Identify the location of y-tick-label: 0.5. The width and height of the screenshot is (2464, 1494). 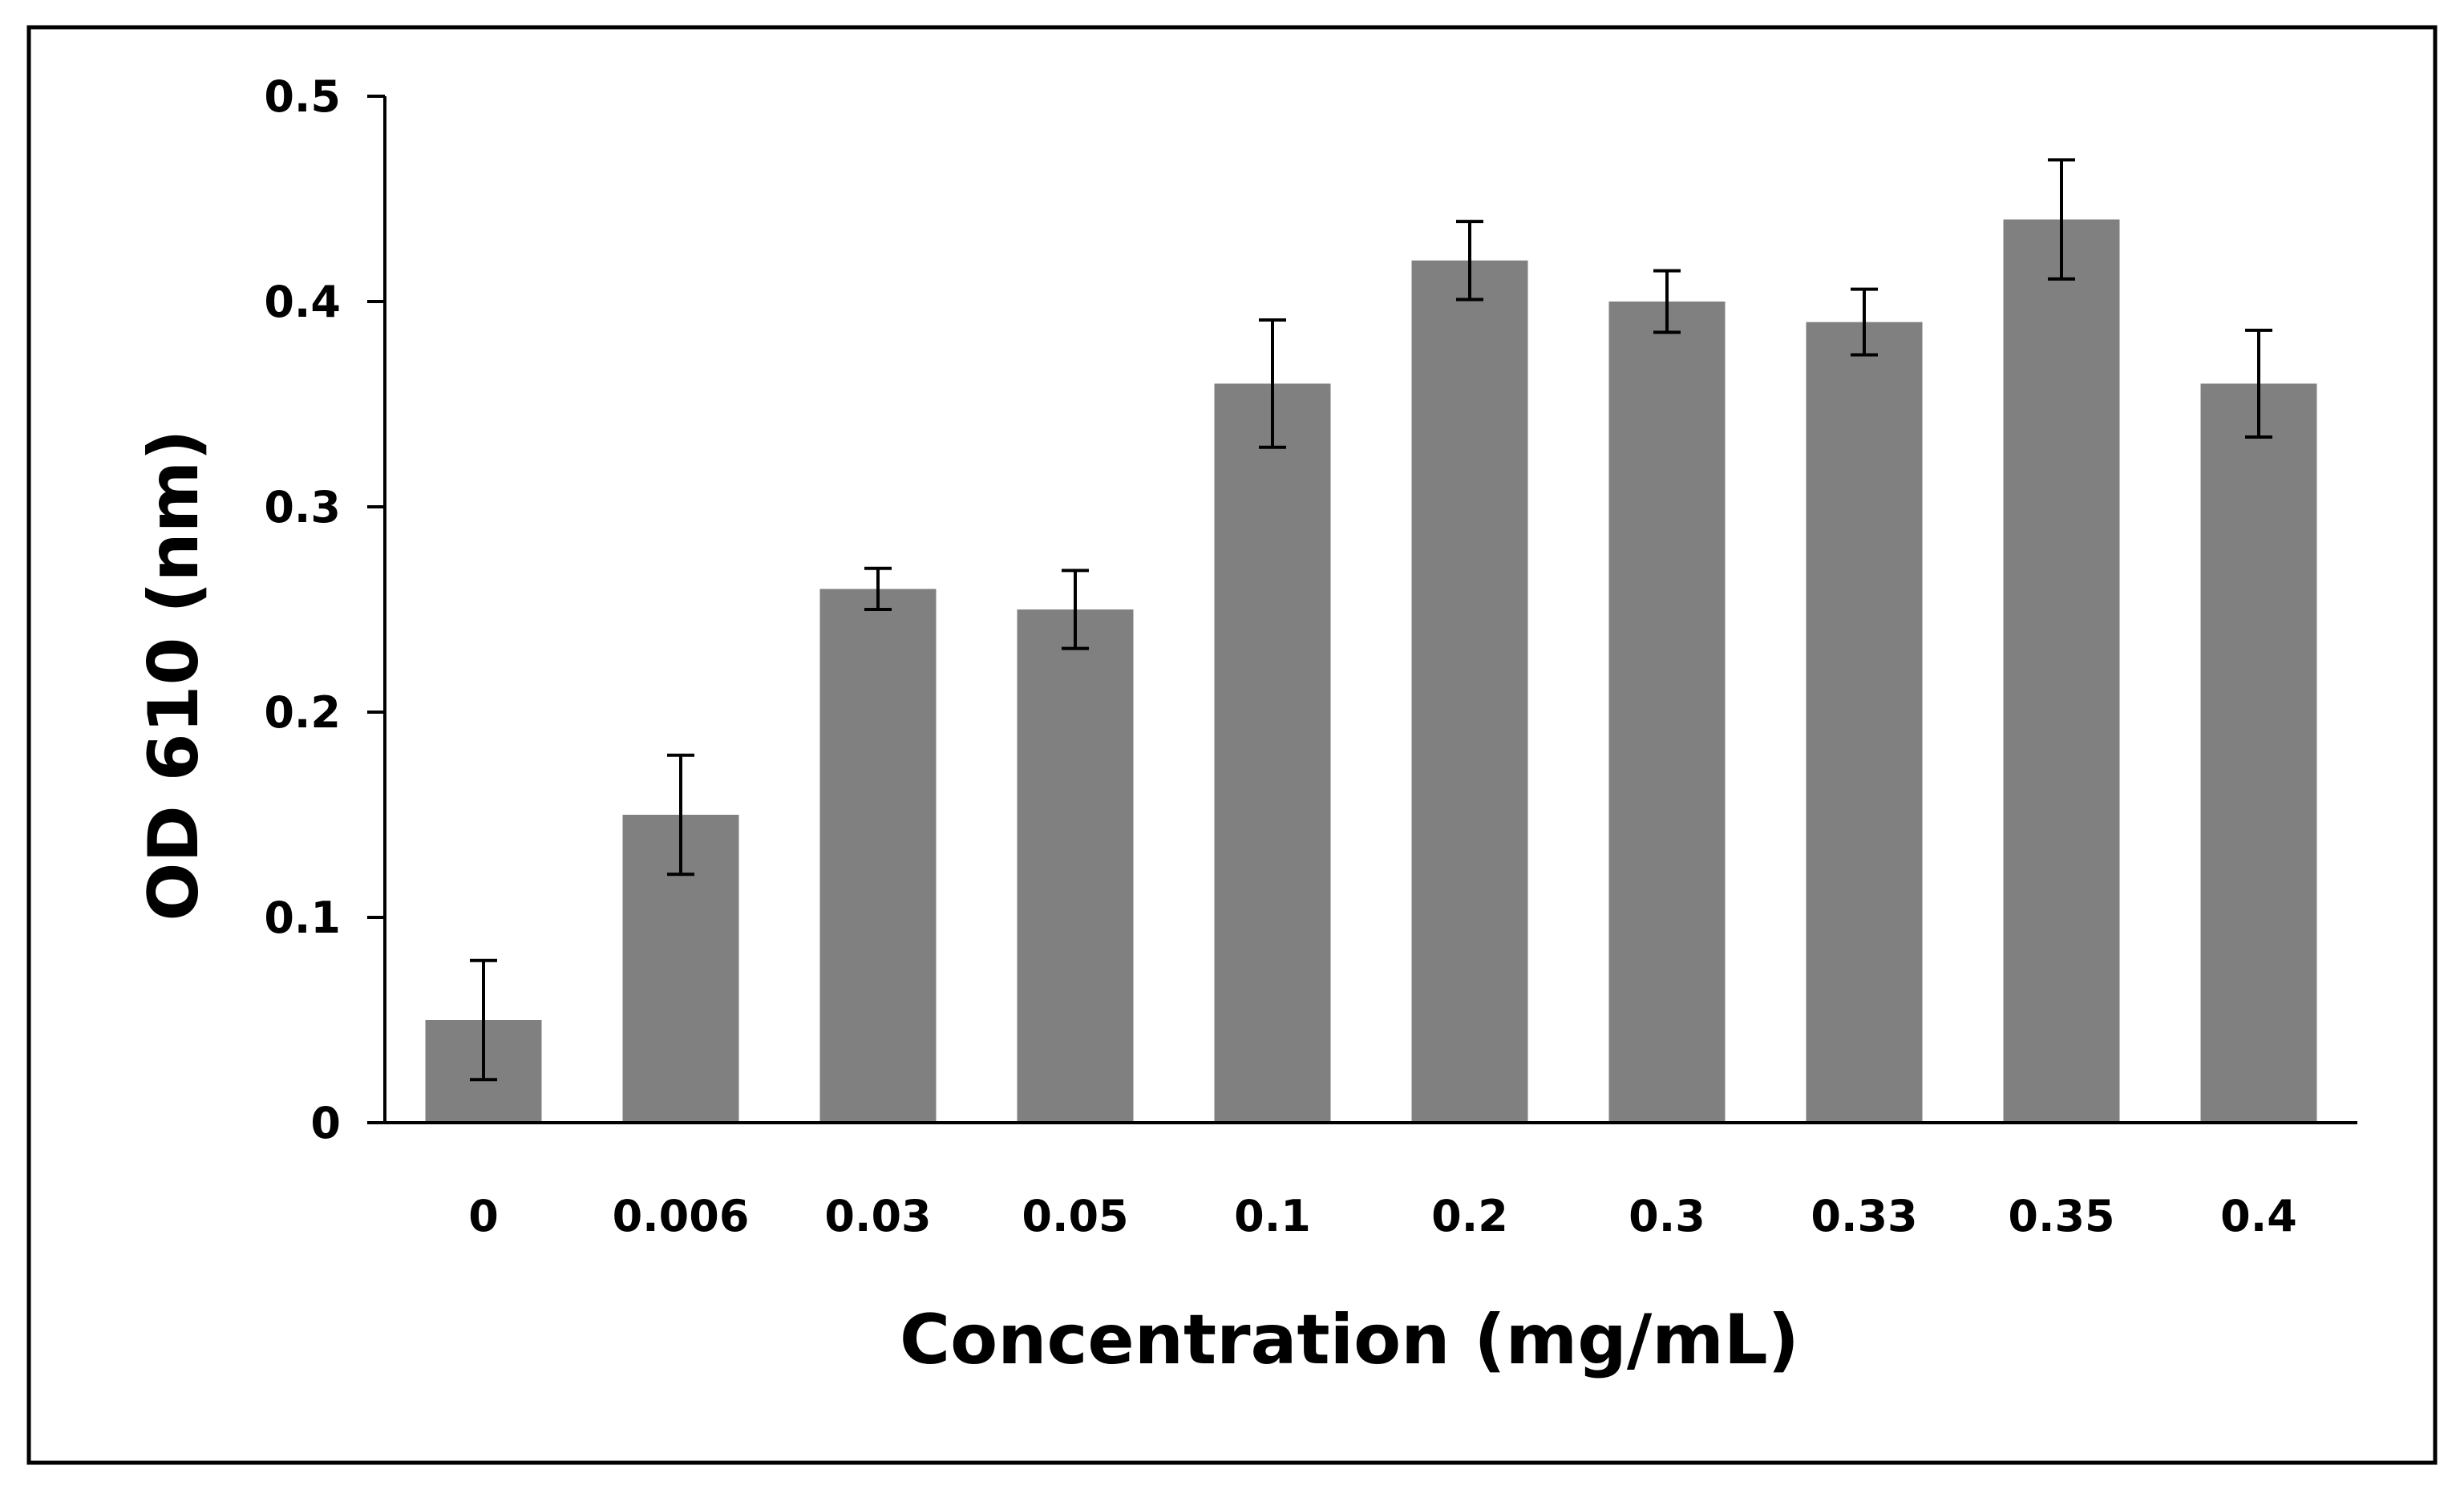
(302, 96).